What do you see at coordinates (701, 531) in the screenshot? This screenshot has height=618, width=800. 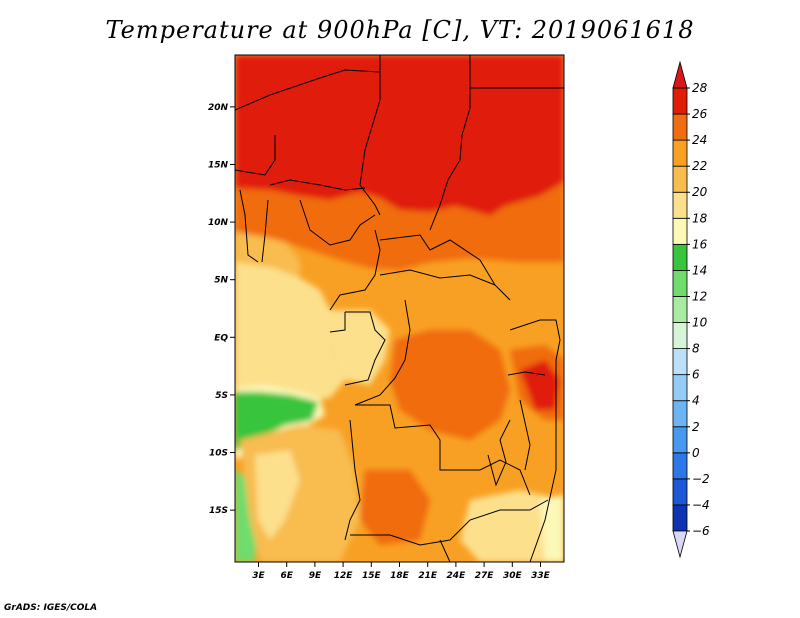 I see `colorbar-label: −6` at bounding box center [701, 531].